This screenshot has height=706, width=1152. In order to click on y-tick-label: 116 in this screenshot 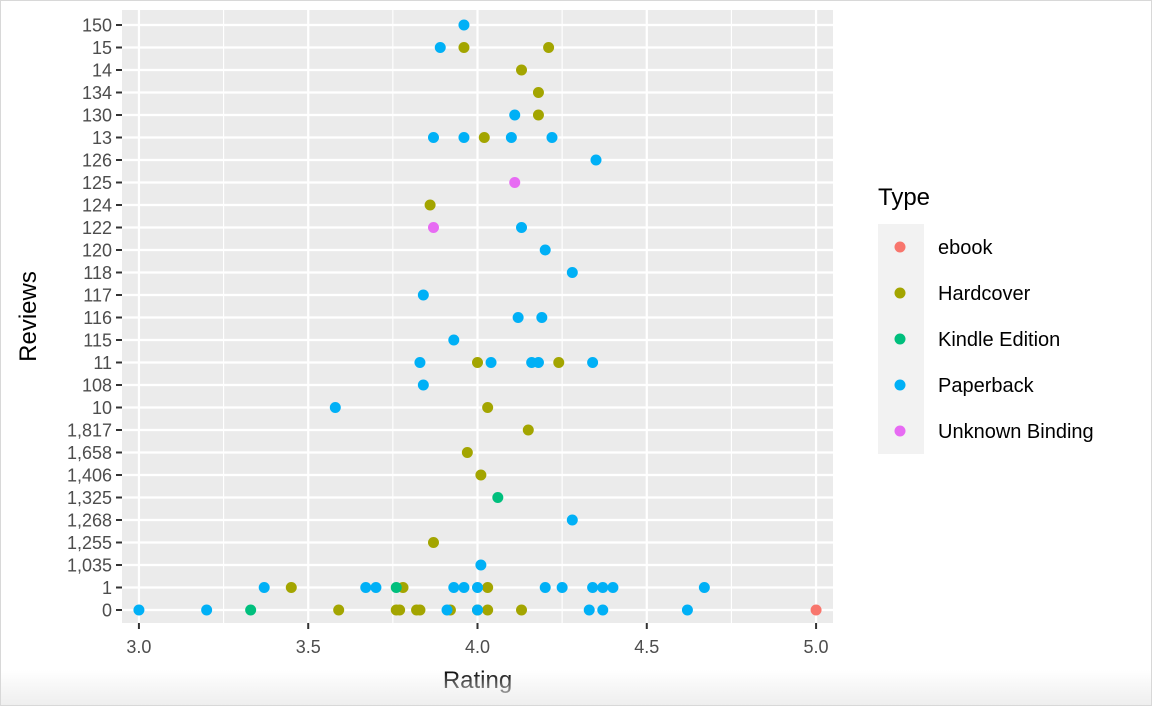, I will do `click(97, 318)`.